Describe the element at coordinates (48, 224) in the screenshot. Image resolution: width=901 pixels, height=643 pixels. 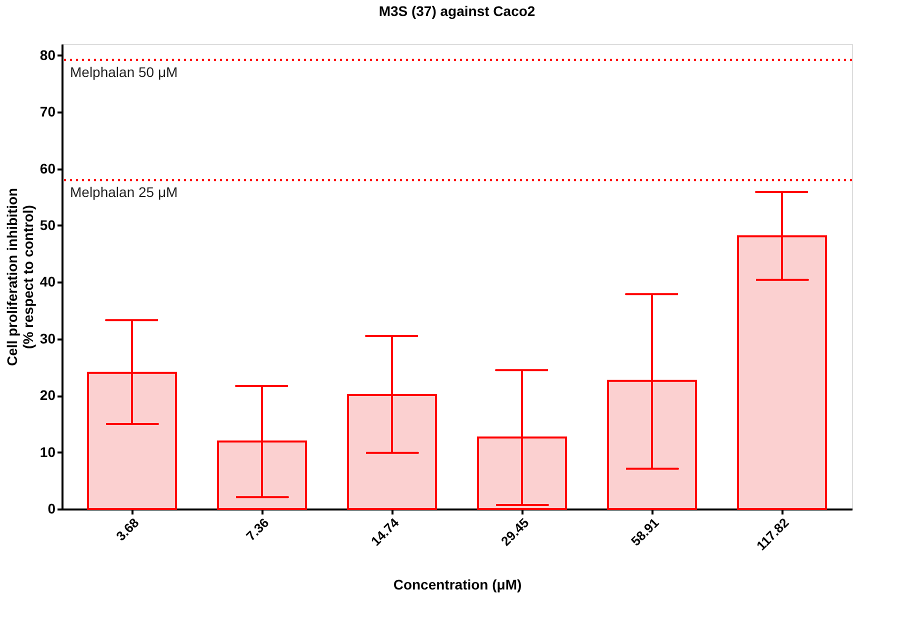
I see `y-tick-label: 50` at that location.